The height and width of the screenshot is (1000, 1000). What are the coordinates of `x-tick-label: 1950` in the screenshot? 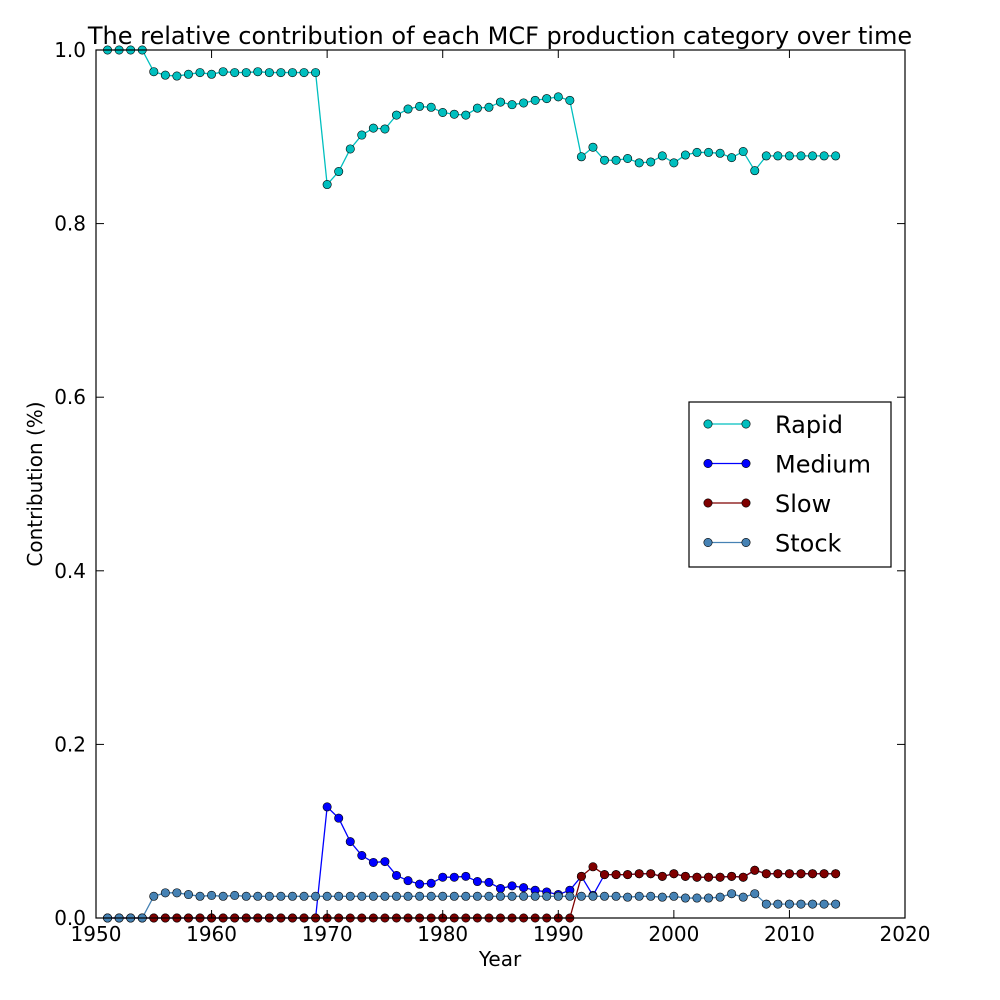 It's located at (96, 934).